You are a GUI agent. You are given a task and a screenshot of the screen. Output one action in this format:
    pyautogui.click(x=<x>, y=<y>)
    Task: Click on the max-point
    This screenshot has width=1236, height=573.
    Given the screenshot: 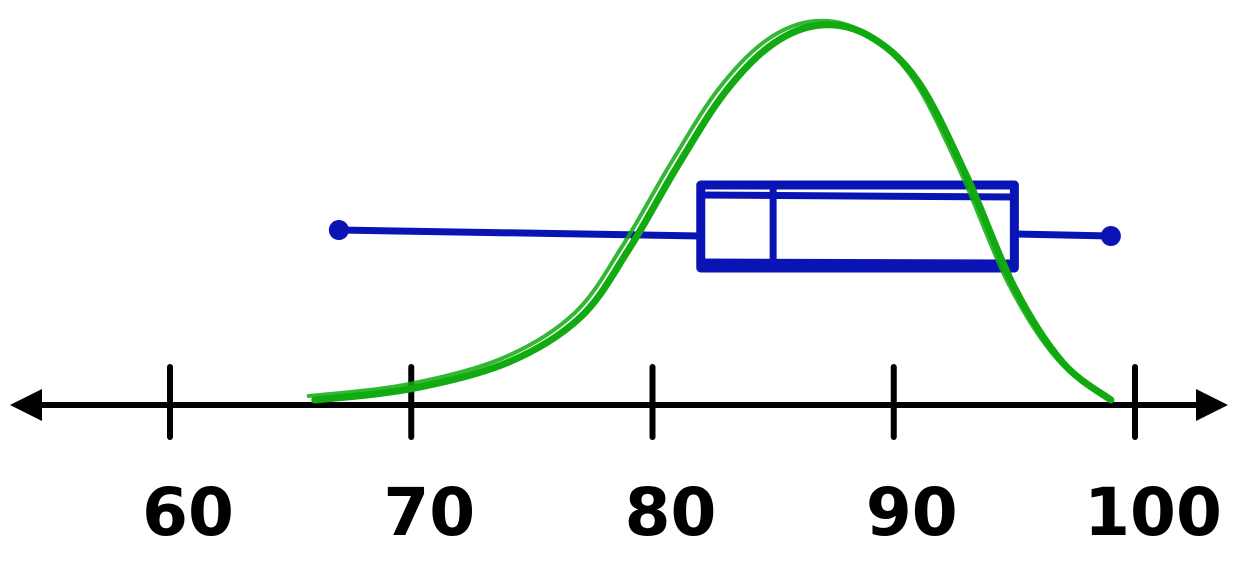 What is the action you would take?
    pyautogui.click(x=1110, y=236)
    